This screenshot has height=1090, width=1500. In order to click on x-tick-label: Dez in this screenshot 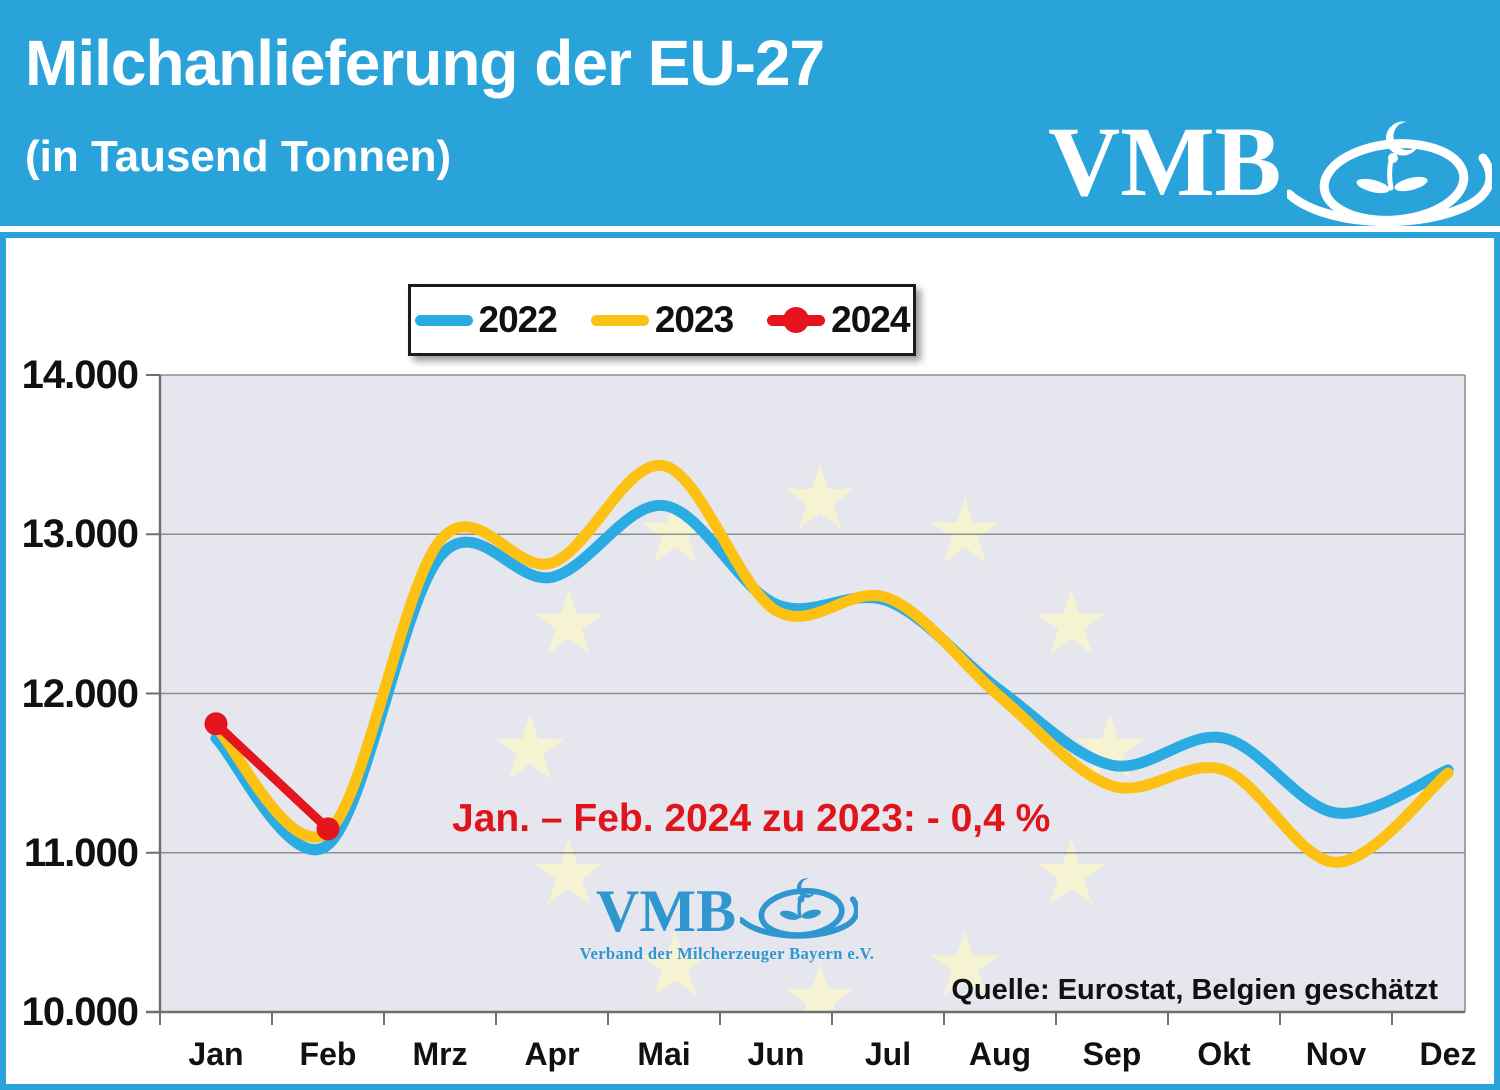, I will do `click(1448, 1054)`.